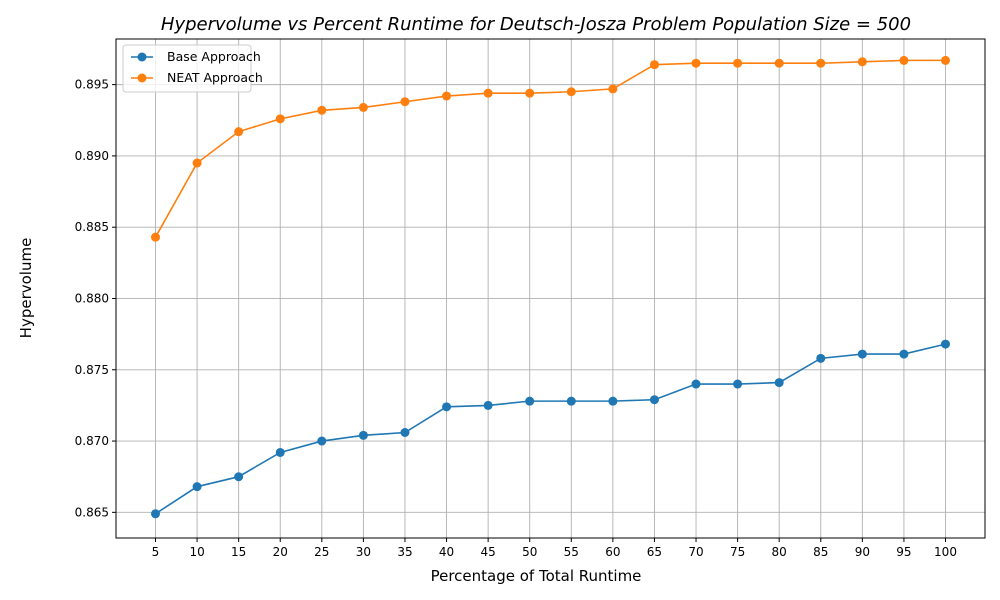  I want to click on x-tick-label: 5, so click(156, 552).